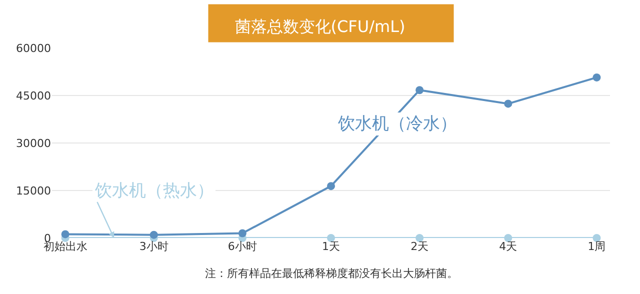 The height and width of the screenshot is (294, 640). I want to click on y-tick-label: 15000, so click(33, 191).